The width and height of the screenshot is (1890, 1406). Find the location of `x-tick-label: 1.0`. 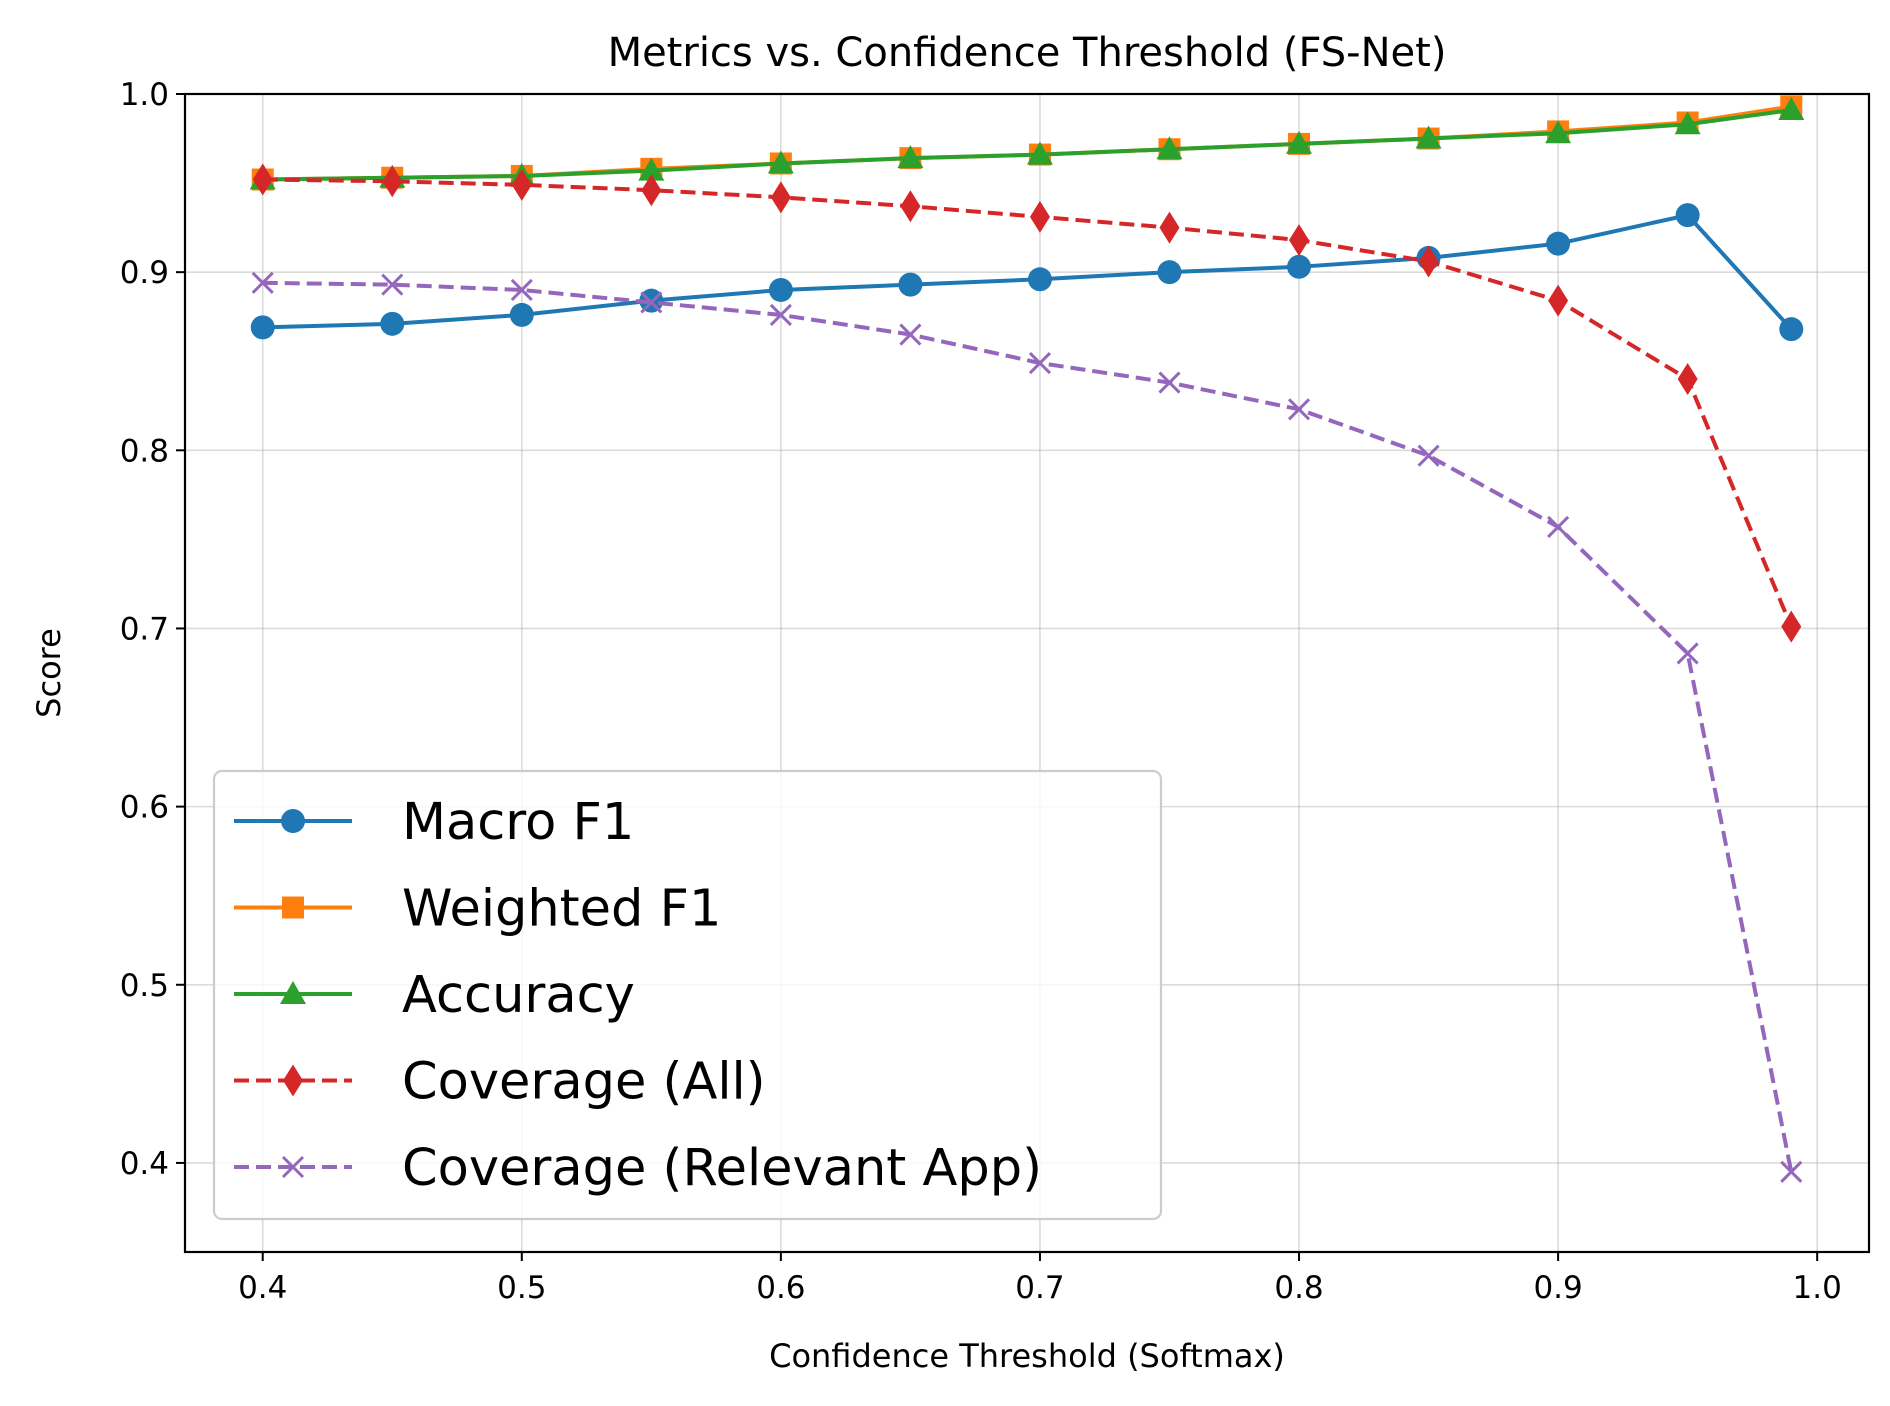

x-tick-label: 1.0 is located at coordinates (1817, 1288).